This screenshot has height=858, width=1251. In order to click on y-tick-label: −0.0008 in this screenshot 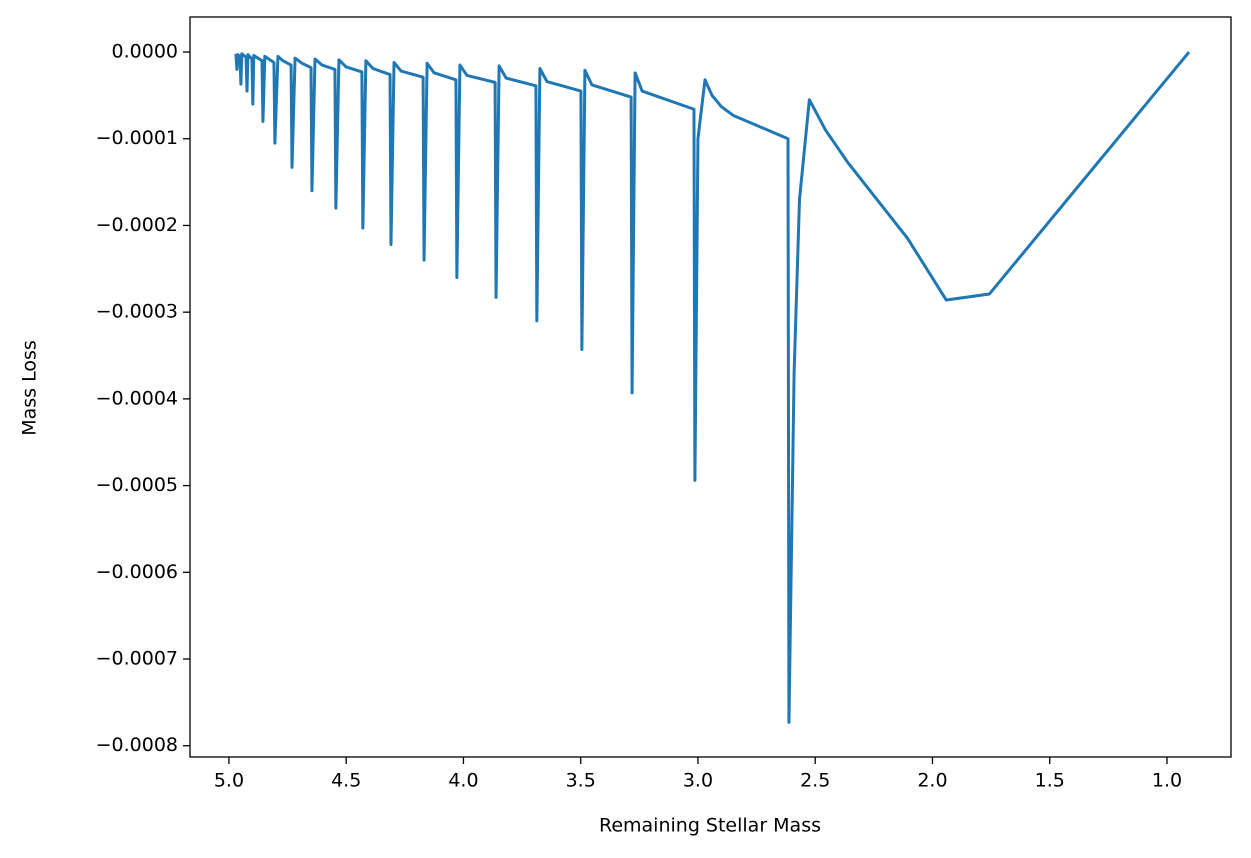, I will do `click(137, 745)`.